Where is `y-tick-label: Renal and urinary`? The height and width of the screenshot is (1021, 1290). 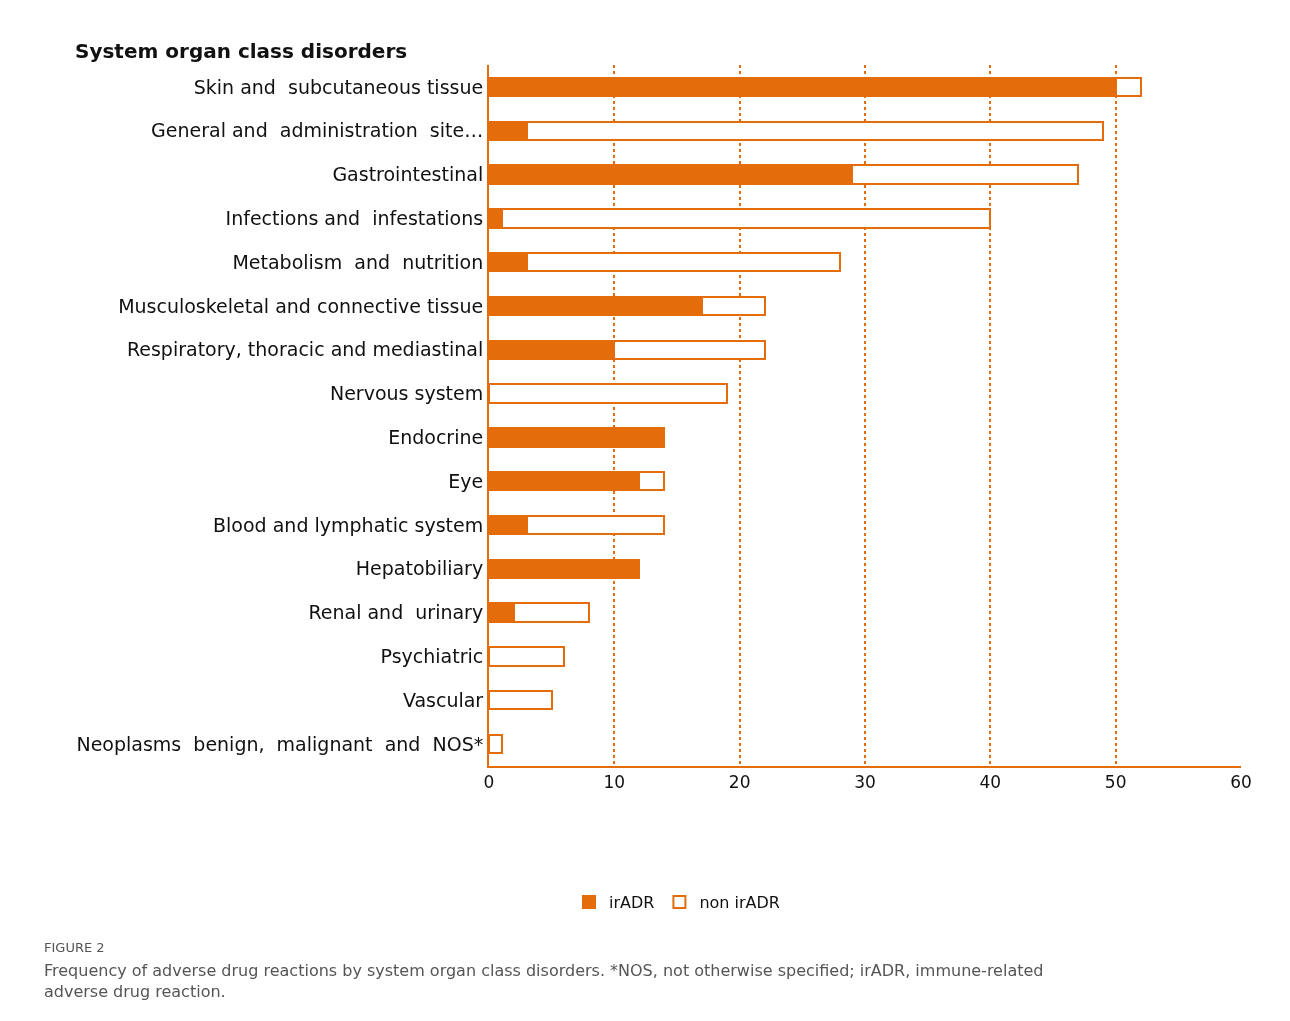
y-tick-label: Renal and urinary is located at coordinates (396, 612).